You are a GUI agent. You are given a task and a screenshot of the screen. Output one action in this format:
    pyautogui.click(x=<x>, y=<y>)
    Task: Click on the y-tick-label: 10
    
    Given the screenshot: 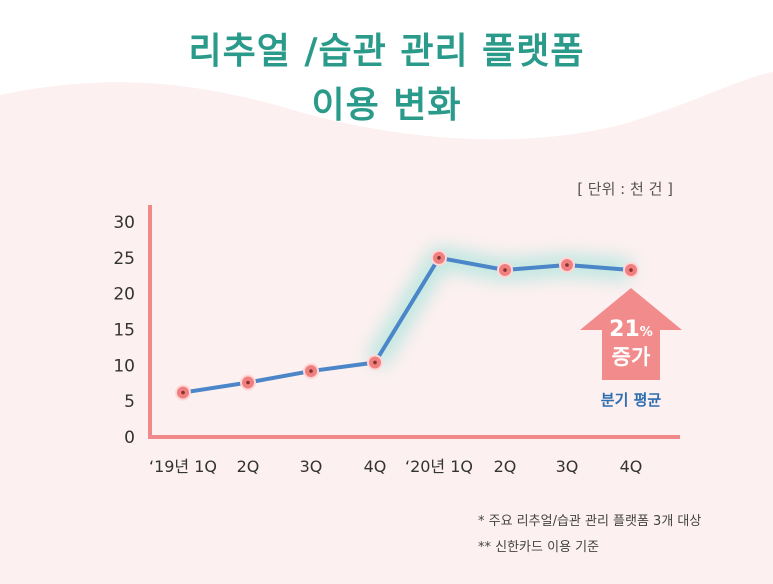 What is the action you would take?
    pyautogui.click(x=124, y=366)
    